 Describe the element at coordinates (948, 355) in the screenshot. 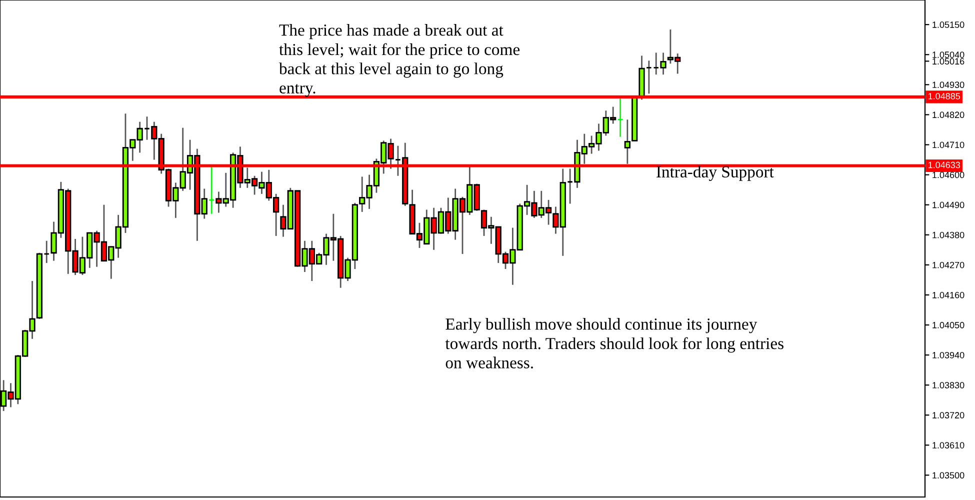

I see `y-tick-label: 1.03940` at that location.